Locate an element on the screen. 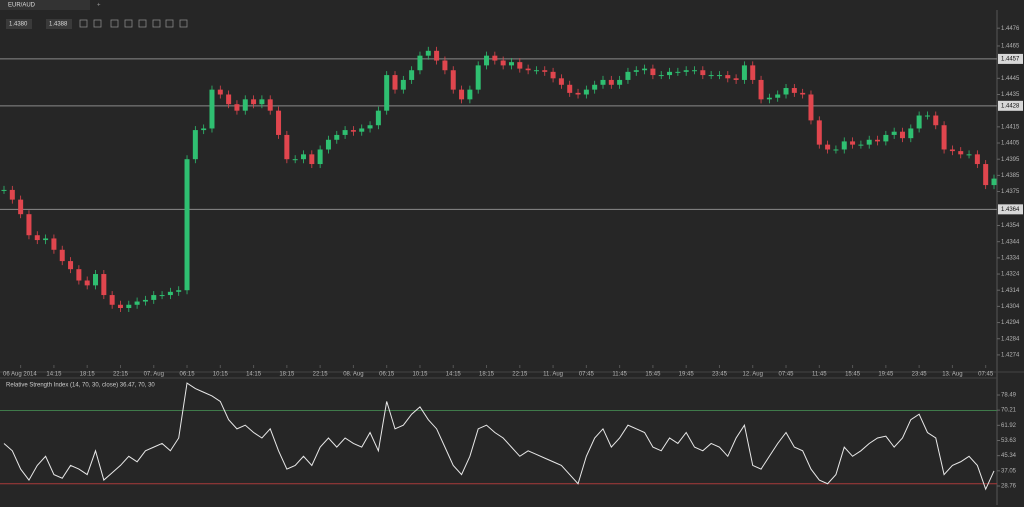 The image size is (1024, 507). y-tick-label: 1.4284 is located at coordinates (1010, 339).